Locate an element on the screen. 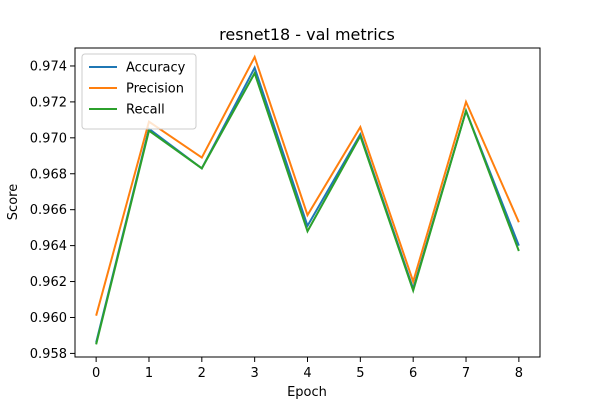  y-tick-label: 0.968 is located at coordinates (48, 174).